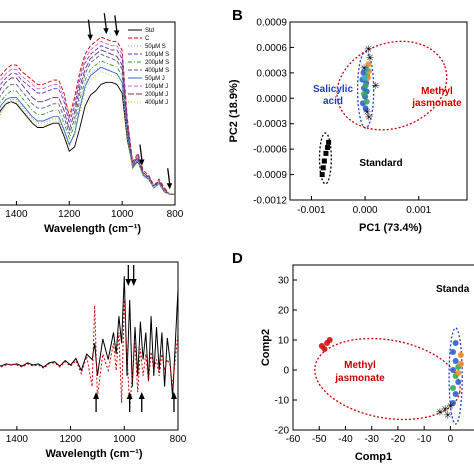 This screenshot has width=474, height=474. I want to click on y-tick-label: -10, so click(282, 401).